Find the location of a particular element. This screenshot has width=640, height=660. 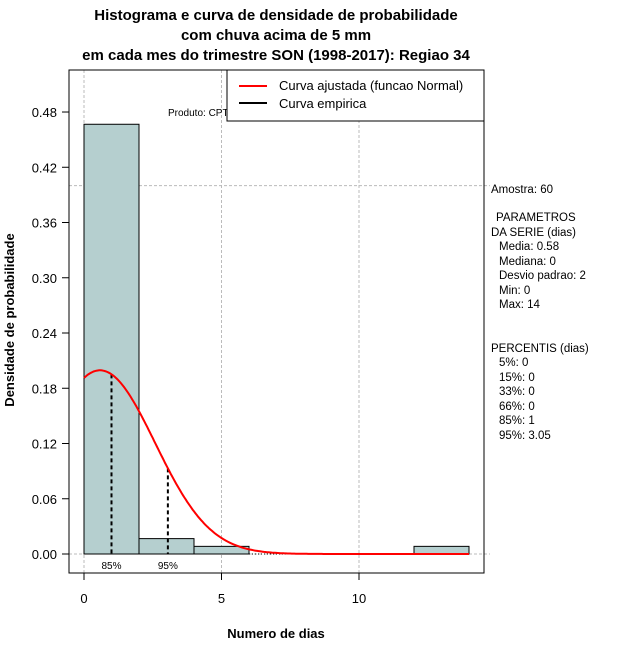

legend-box is located at coordinates (355, 95).